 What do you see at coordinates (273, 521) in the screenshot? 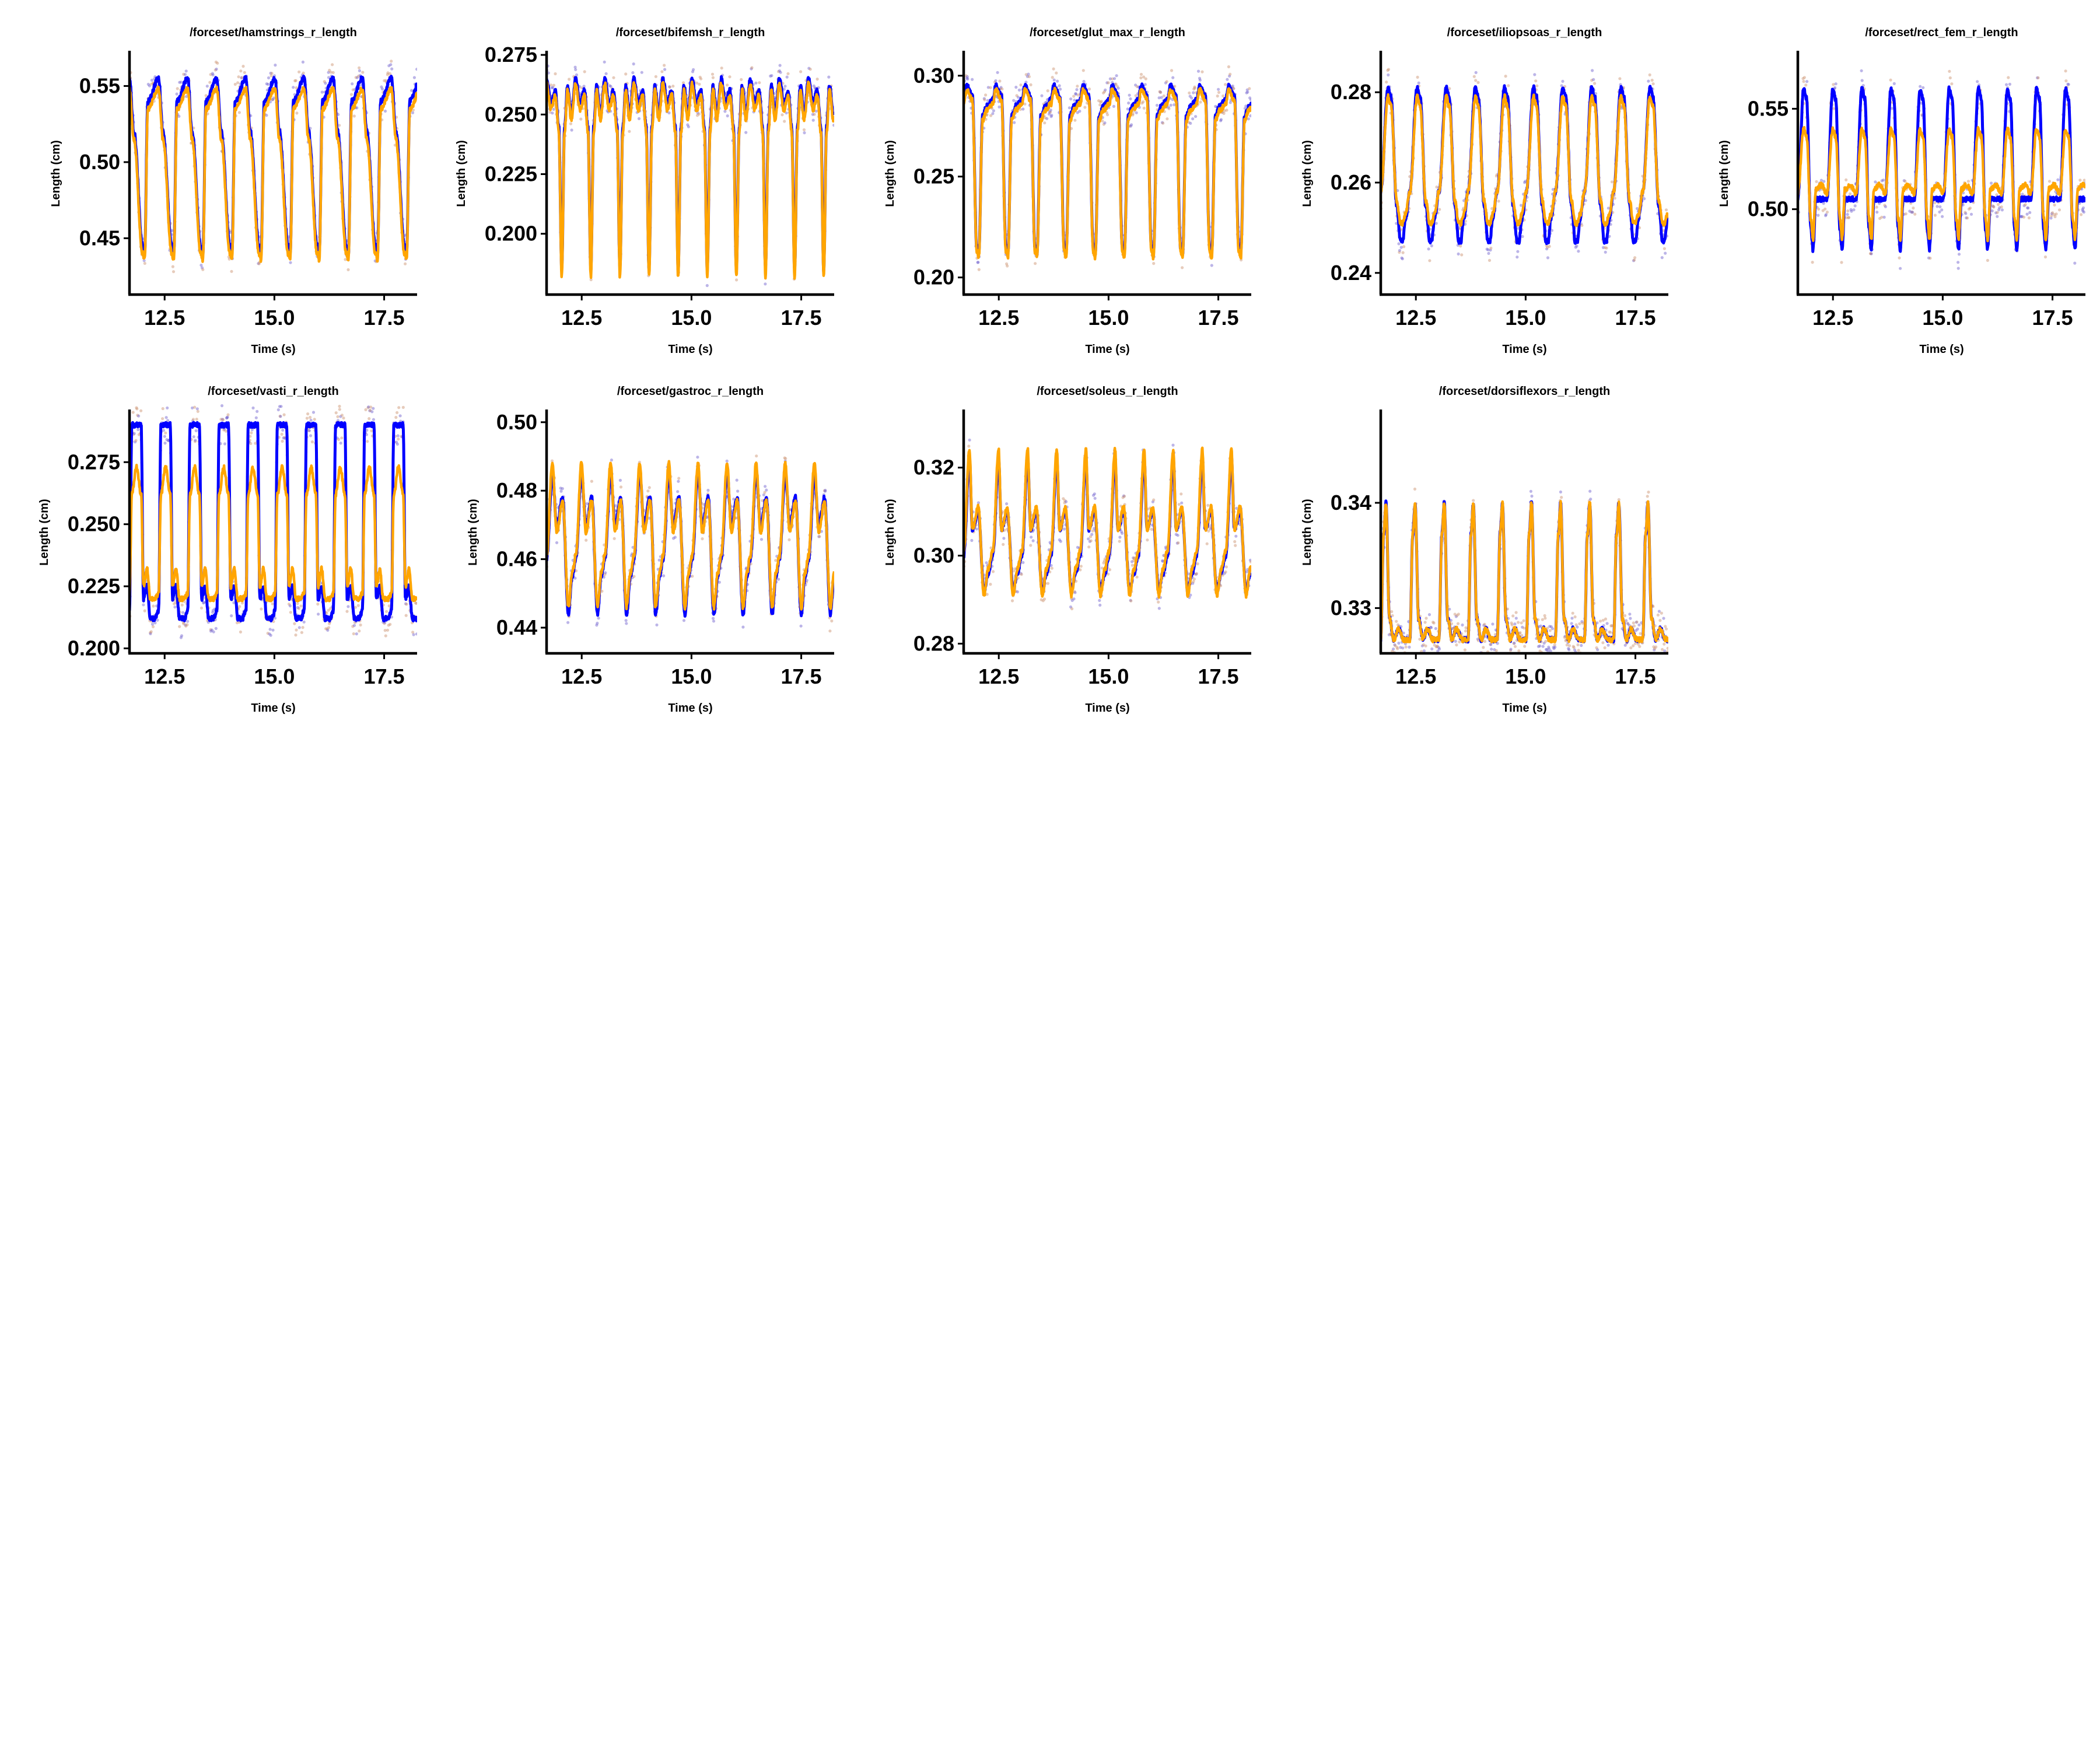
I see `plot-area` at bounding box center [273, 521].